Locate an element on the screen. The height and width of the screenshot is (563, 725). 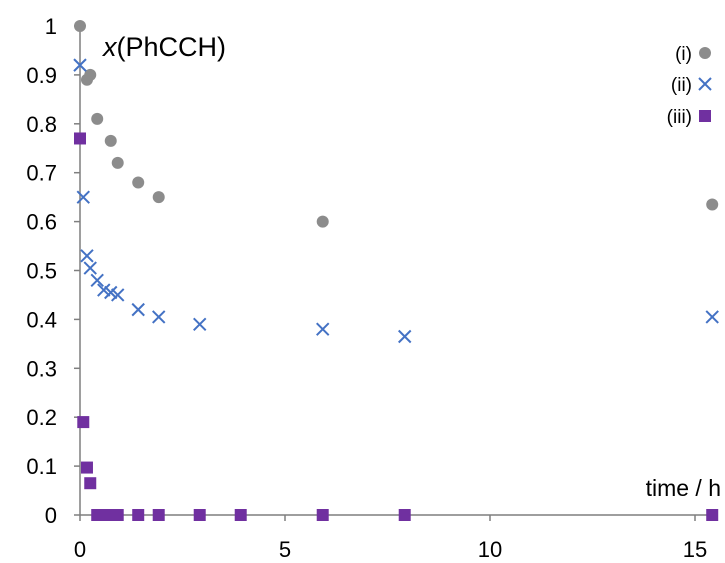
y-tick-label: 0.4 is located at coordinates (41, 319).